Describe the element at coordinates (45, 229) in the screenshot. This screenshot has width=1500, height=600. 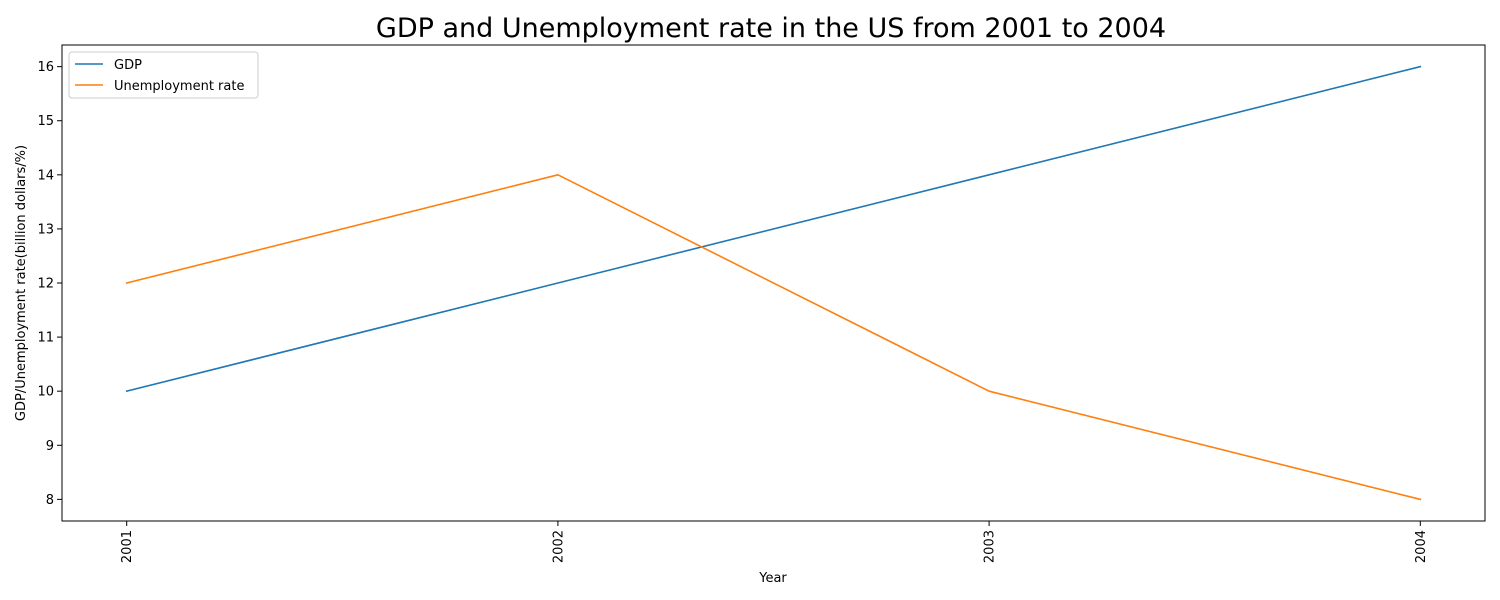
I see `y-tick-label: 13` at that location.